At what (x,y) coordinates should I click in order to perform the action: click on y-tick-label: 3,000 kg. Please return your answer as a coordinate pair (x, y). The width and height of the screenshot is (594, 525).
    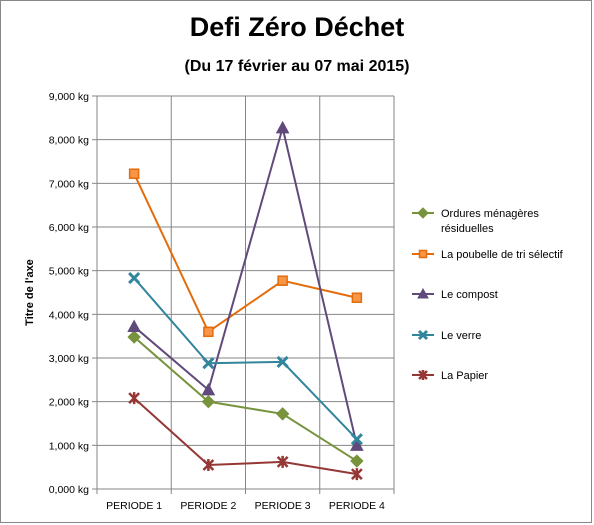
    Looking at the image, I should click on (69, 359).